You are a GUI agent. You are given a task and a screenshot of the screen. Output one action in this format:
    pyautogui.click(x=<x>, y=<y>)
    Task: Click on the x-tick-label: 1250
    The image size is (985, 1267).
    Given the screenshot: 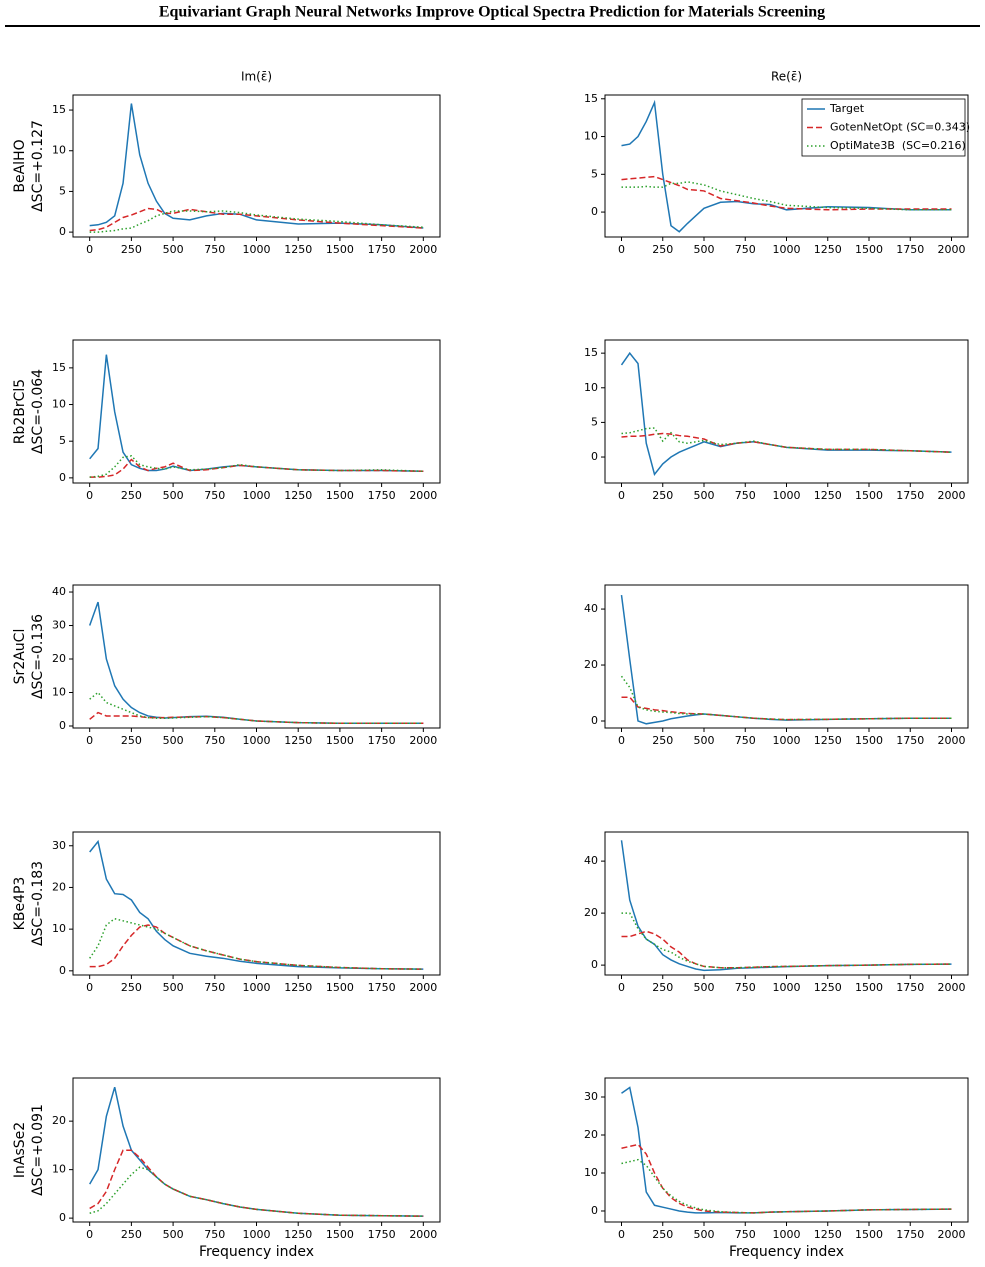 What is the action you would take?
    pyautogui.click(x=298, y=495)
    